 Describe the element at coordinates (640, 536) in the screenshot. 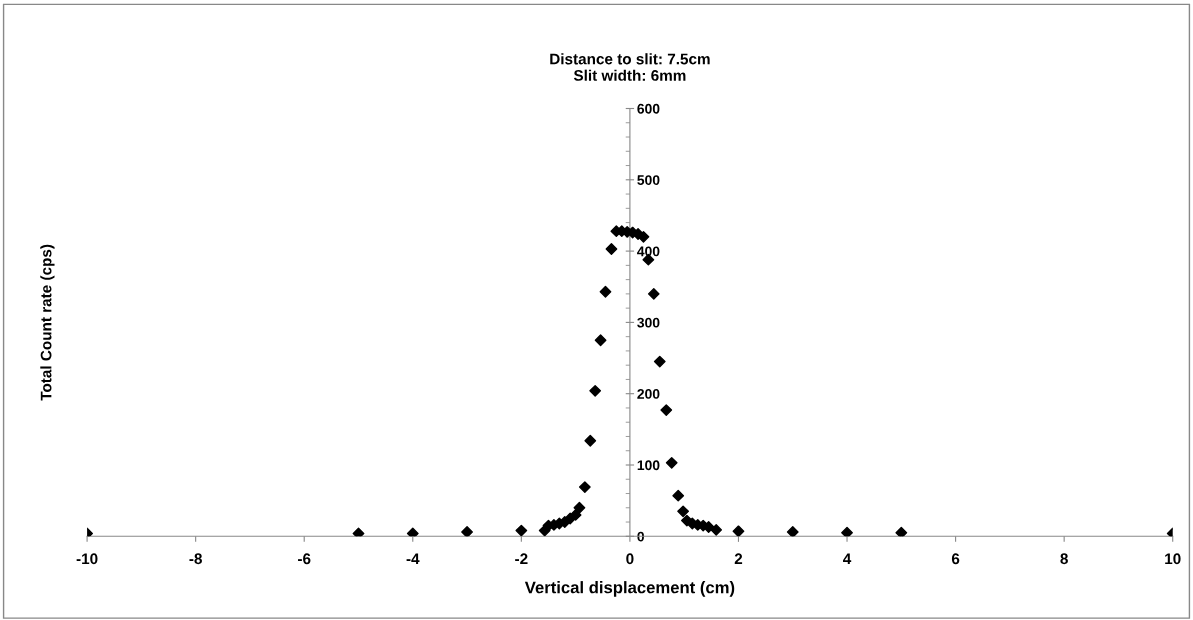

I see `y-tick-label: 0` at that location.